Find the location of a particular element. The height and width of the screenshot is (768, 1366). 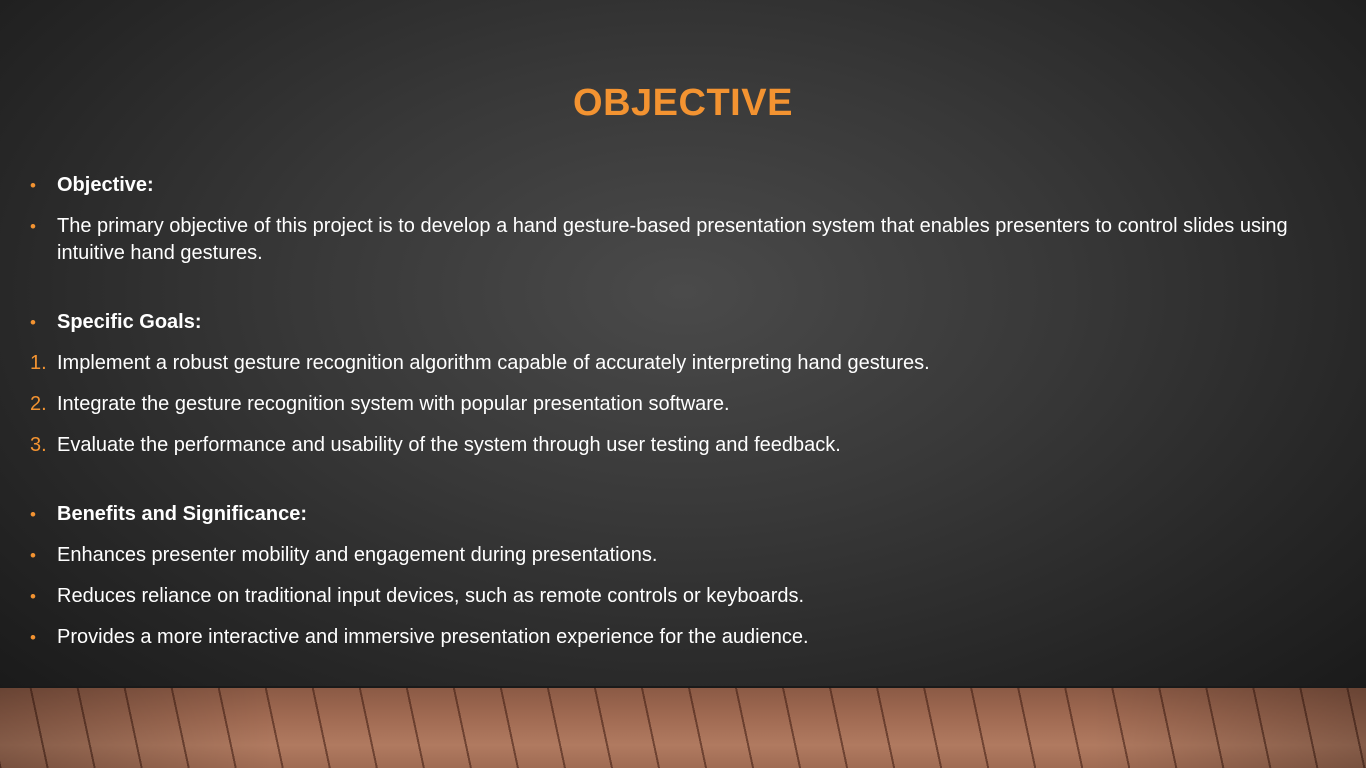

floor-shading is located at coordinates (683, 728).